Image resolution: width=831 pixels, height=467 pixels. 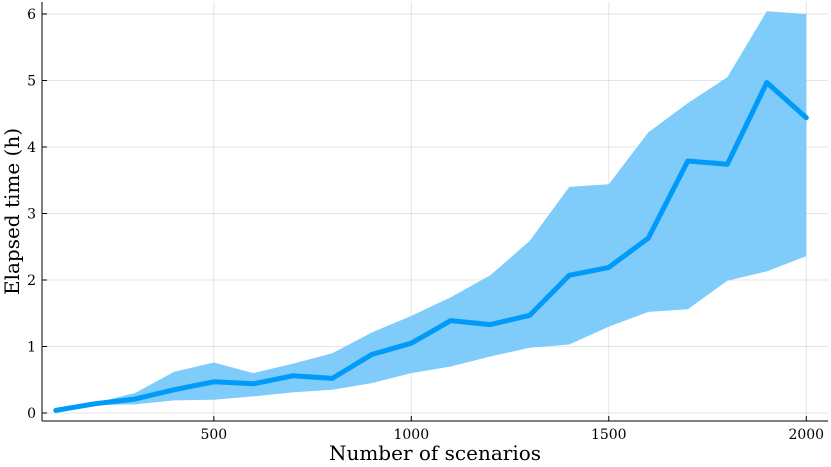 I want to click on y-tick-label: 6, so click(x=31, y=15).